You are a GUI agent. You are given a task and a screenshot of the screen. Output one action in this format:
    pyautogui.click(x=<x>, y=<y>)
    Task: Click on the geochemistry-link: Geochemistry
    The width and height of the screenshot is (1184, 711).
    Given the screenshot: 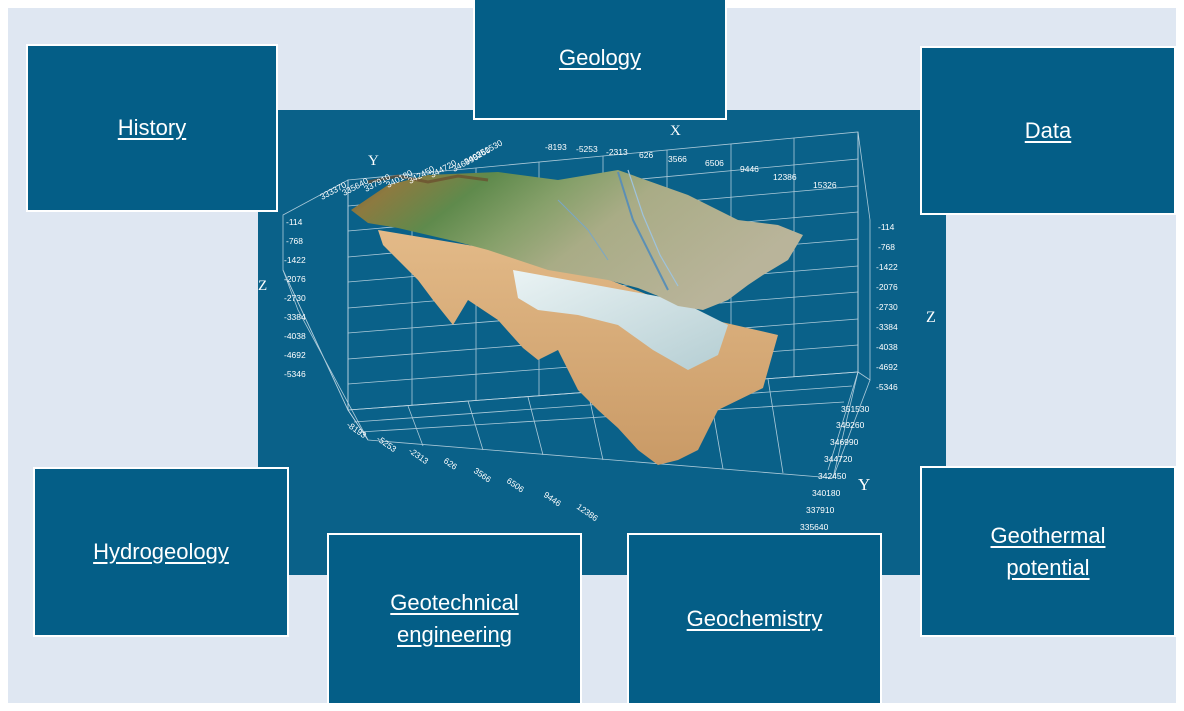 What is the action you would take?
    pyautogui.click(x=754, y=618)
    